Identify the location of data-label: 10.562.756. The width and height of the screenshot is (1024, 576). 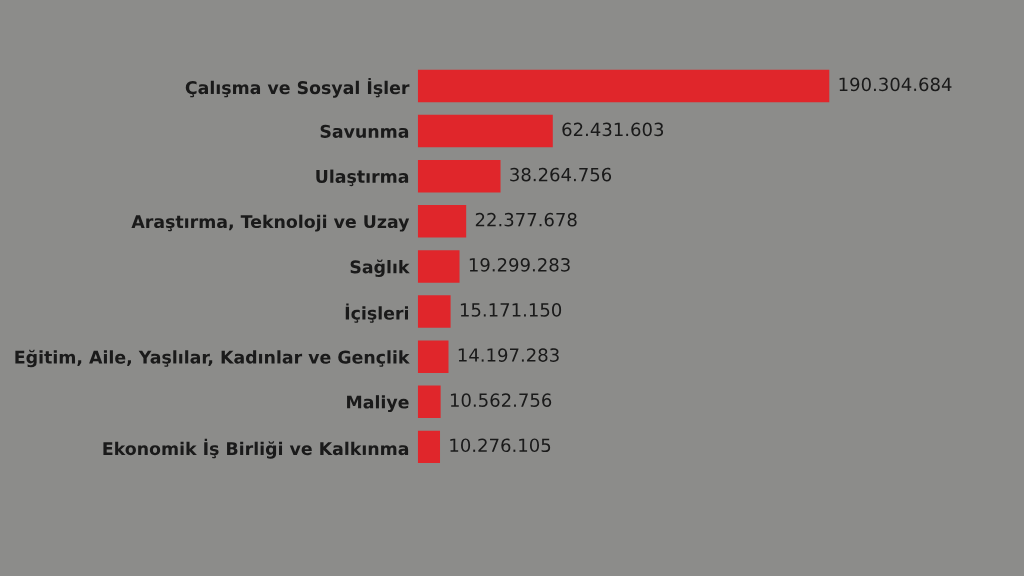
(501, 400).